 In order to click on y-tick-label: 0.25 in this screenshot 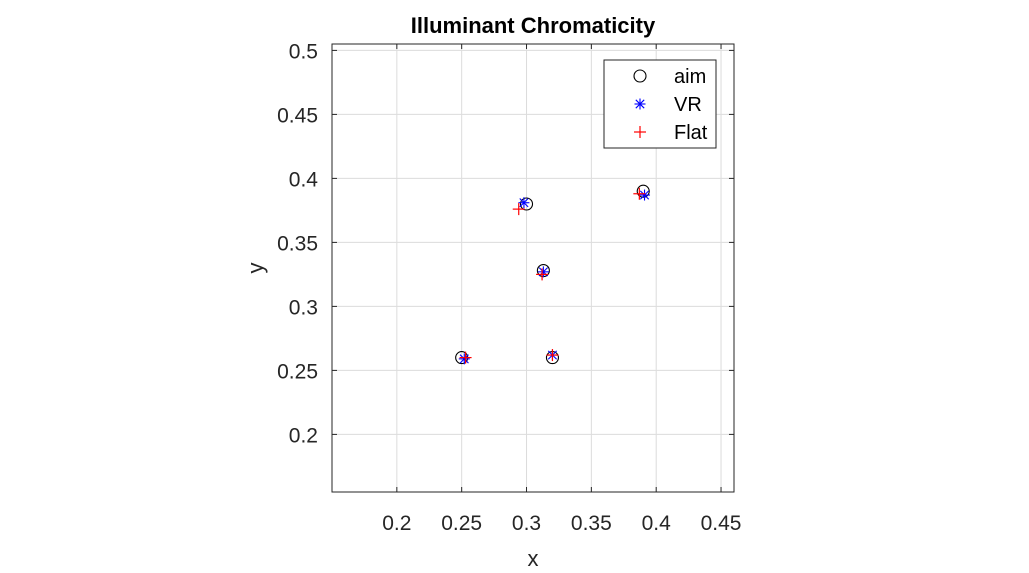, I will do `click(297, 371)`.